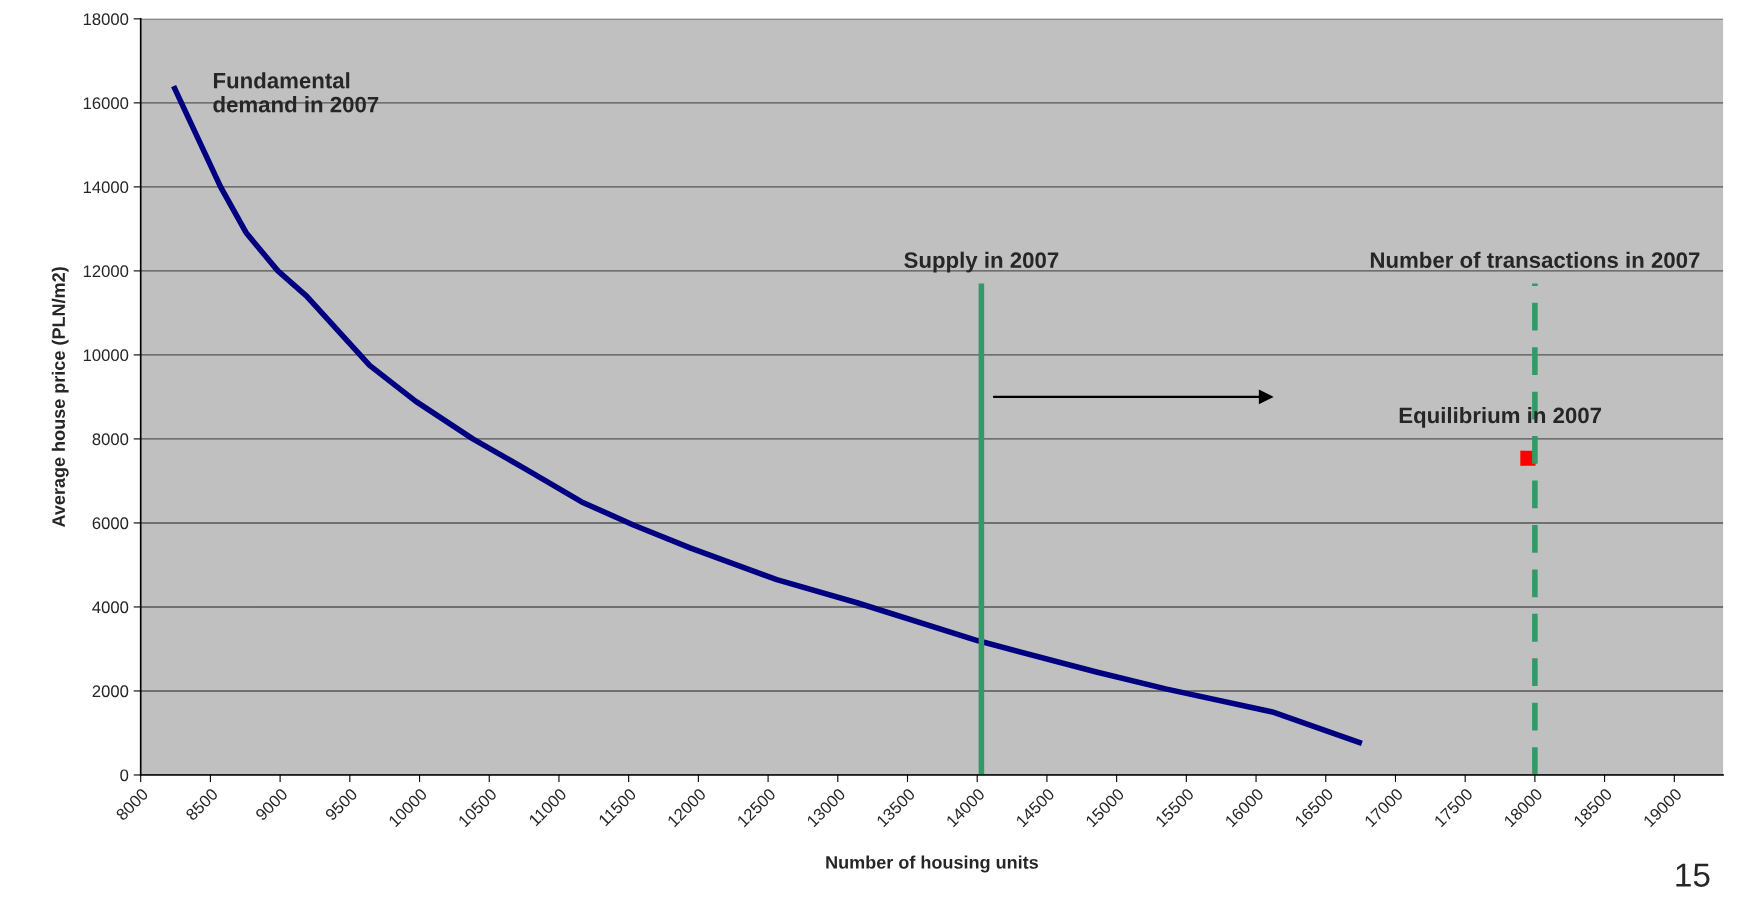 This screenshot has height=898, width=1737. Describe the element at coordinates (932, 864) in the screenshot. I see `x-axis-title: Number of housing units` at that location.